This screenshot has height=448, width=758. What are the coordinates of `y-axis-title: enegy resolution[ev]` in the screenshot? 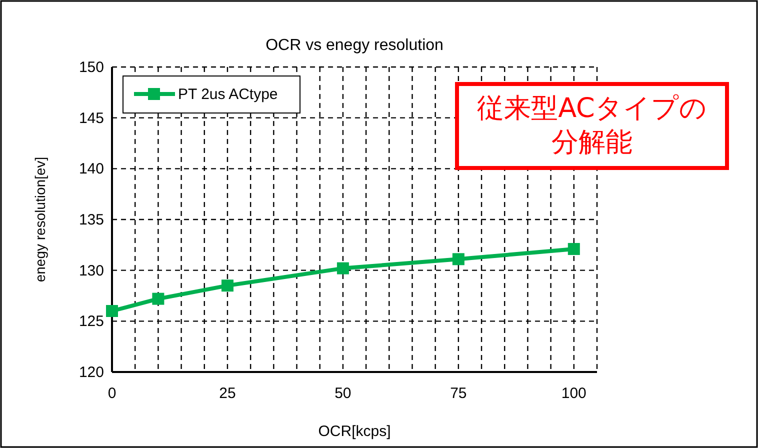 It's located at (40, 219).